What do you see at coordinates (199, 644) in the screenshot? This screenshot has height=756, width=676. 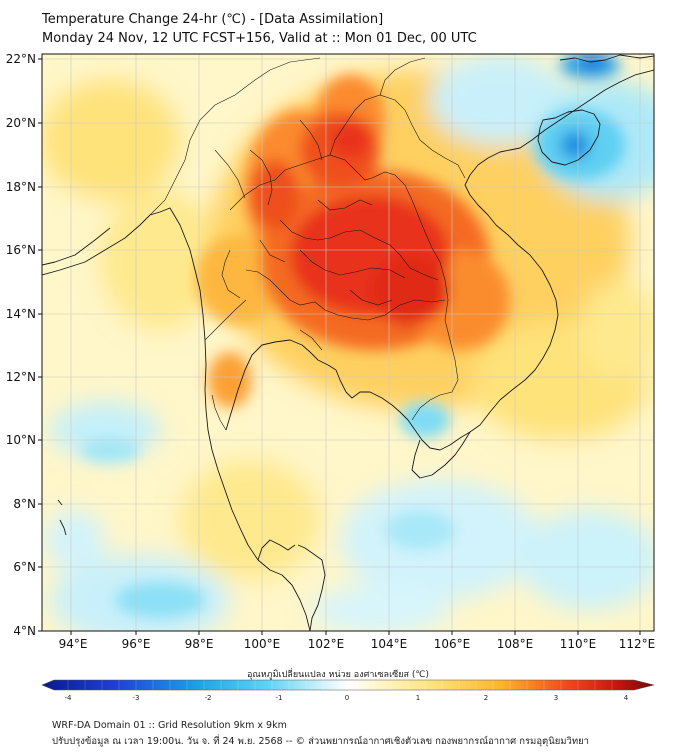 I see `lon-tick-98: 98°E` at bounding box center [199, 644].